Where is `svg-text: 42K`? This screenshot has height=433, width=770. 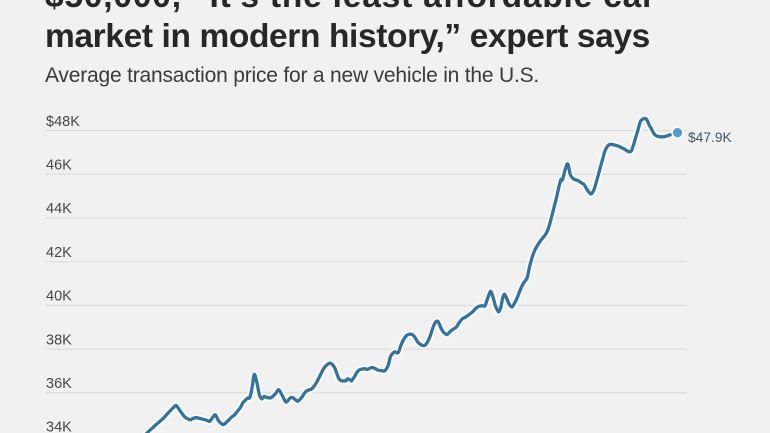
svg-text: 42K is located at coordinates (59, 253).